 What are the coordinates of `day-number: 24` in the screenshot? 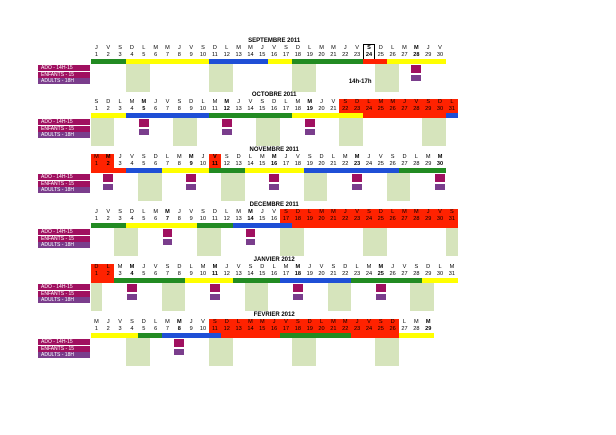 It's located at (369, 109).